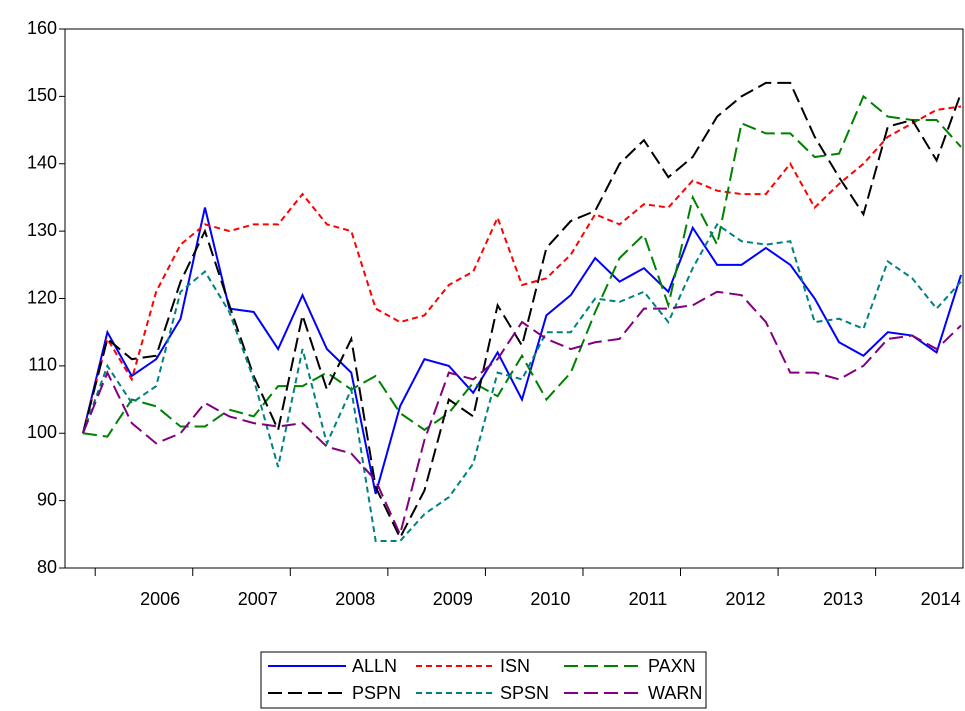 This screenshot has height=711, width=965. Describe the element at coordinates (648, 599) in the screenshot. I see `x-tick-label: 2011` at that location.